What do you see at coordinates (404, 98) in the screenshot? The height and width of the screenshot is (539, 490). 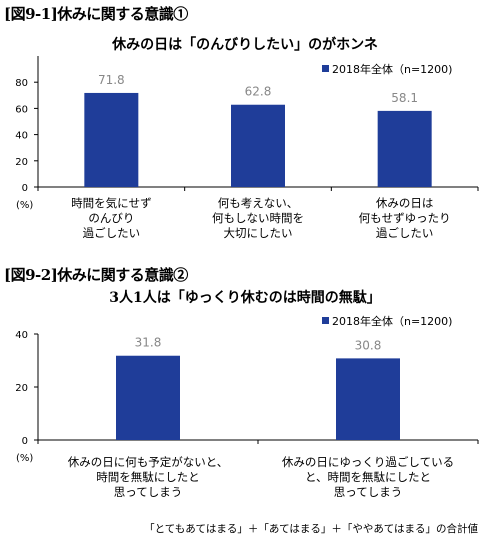 I see `data-label: 58.1` at bounding box center [404, 98].